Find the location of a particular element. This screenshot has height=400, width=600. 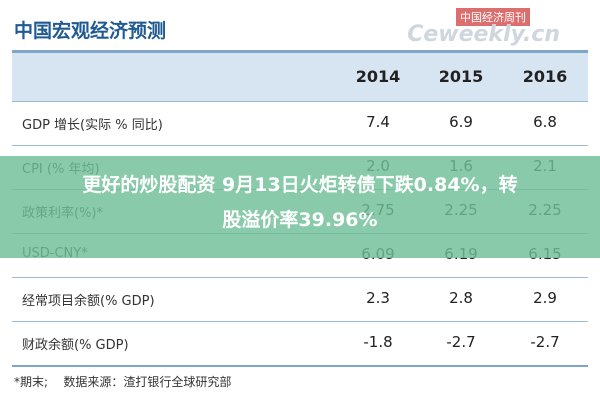

cell: -1.8 is located at coordinates (378, 342).